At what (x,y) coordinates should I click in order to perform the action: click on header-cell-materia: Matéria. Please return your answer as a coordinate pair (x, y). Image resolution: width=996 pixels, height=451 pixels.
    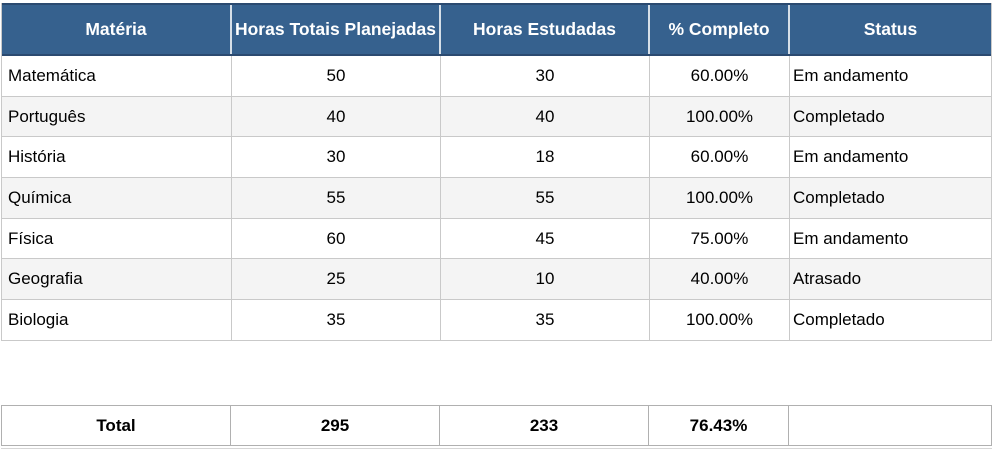
    Looking at the image, I should click on (117, 29).